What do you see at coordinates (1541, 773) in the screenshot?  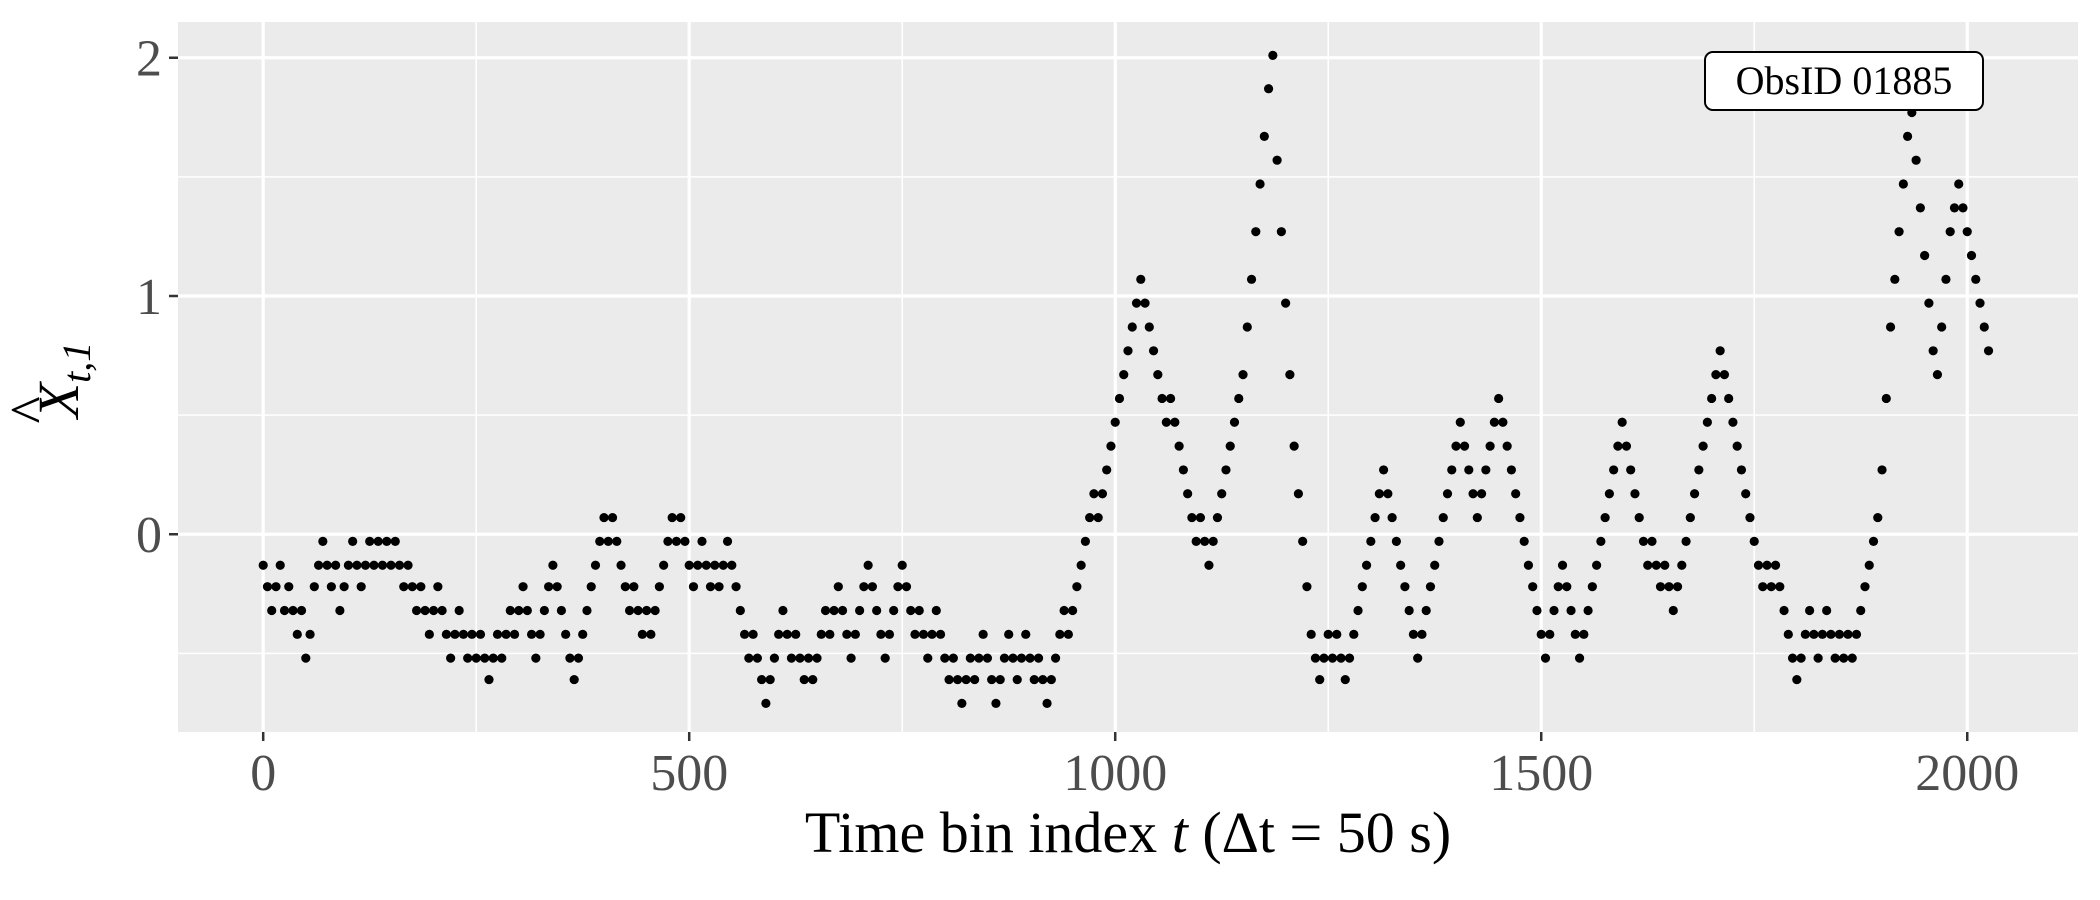 I see `x-tick-label: 1500` at bounding box center [1541, 773].